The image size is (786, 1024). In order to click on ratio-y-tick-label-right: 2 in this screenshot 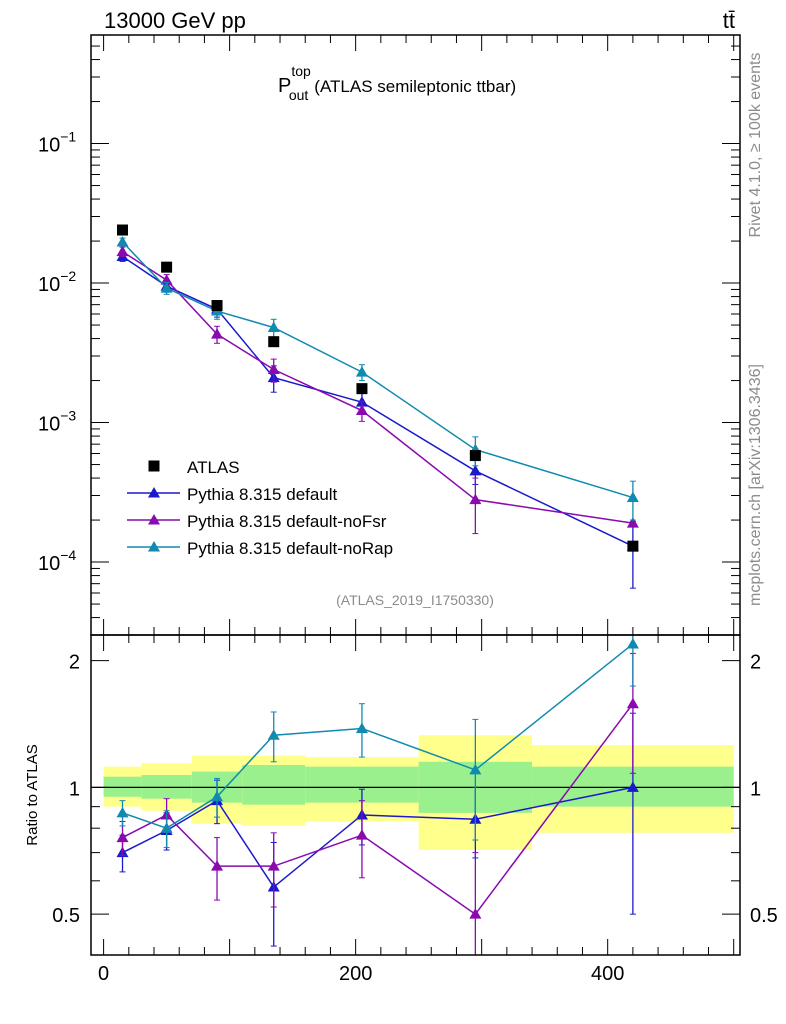, I will do `click(755, 663)`.